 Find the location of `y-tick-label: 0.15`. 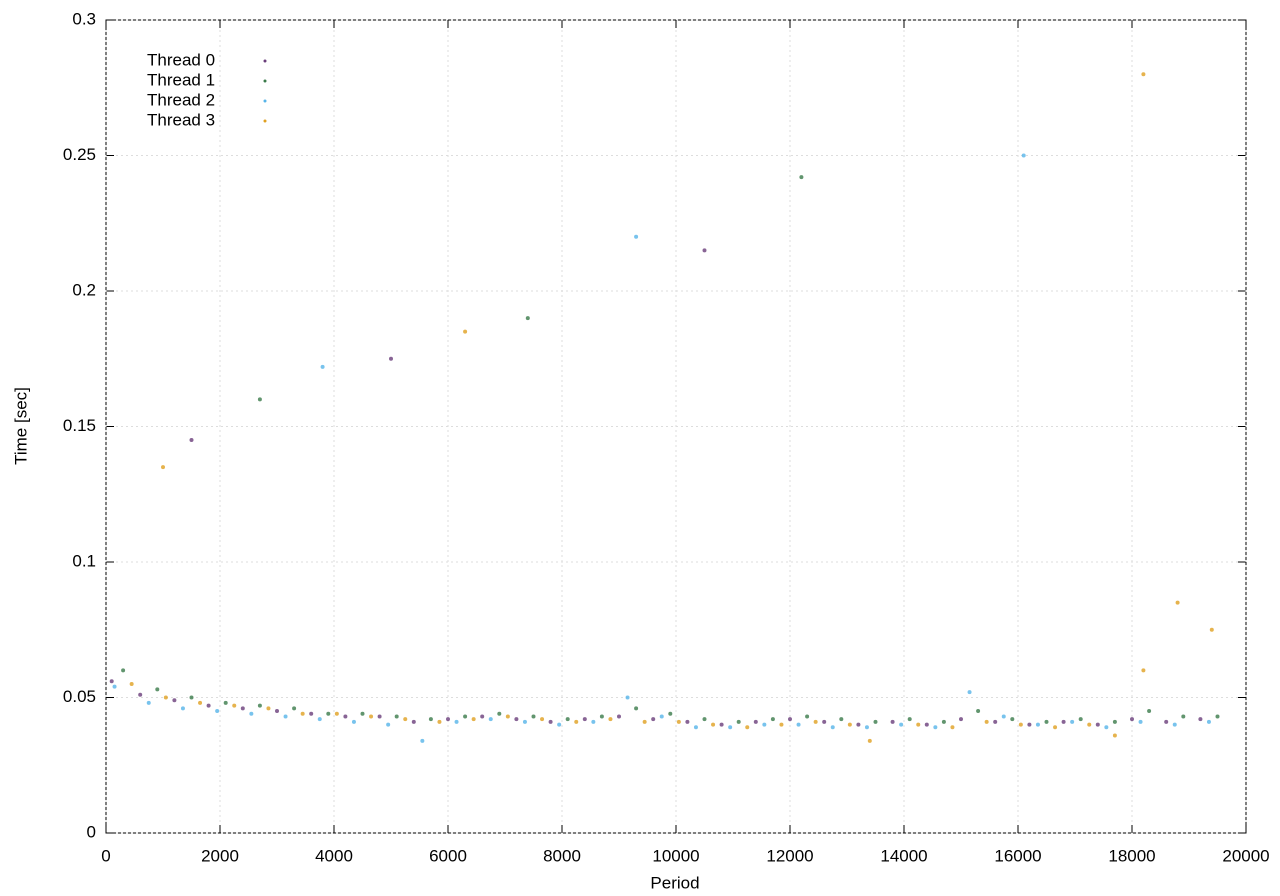

y-tick-label: 0.15 is located at coordinates (79, 425).